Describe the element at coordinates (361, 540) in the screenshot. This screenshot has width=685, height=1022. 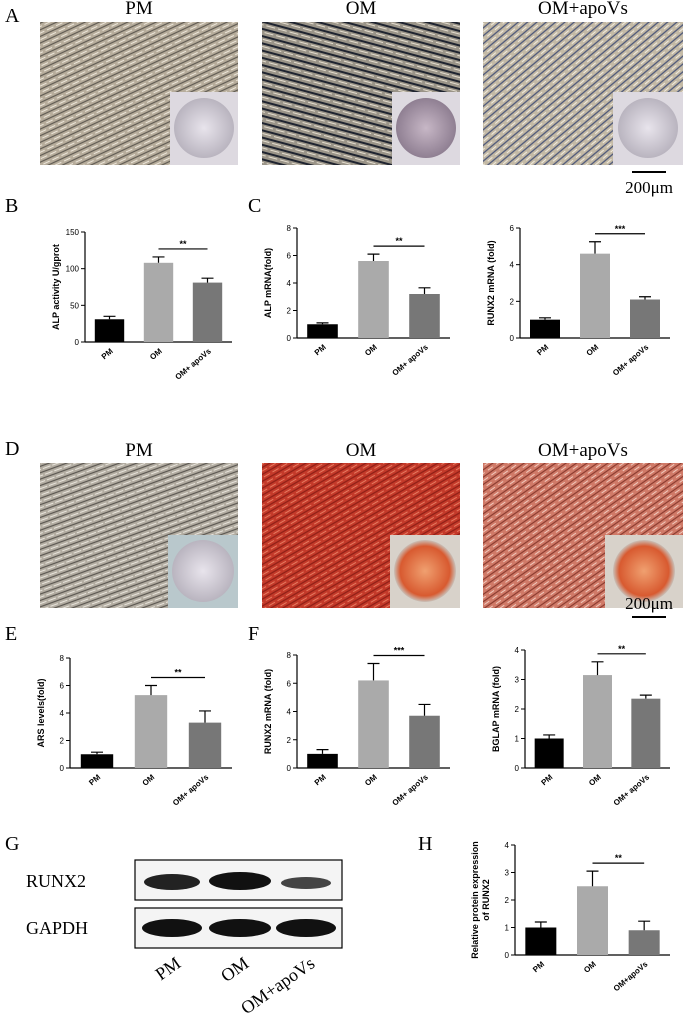
I see `micrographs-d` at that location.